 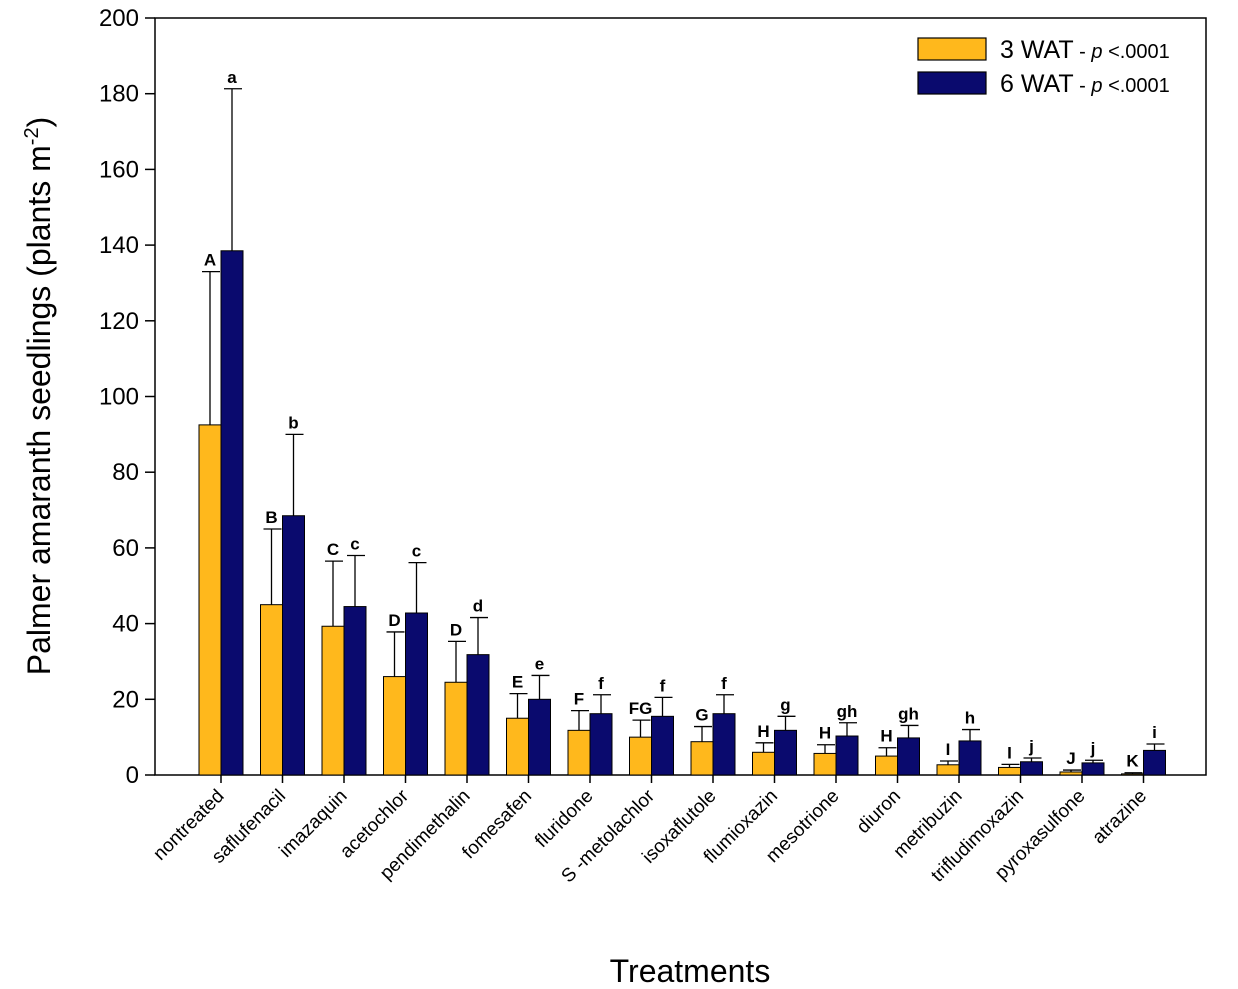 I want to click on y-tick-label: 120, so click(x=119, y=321).